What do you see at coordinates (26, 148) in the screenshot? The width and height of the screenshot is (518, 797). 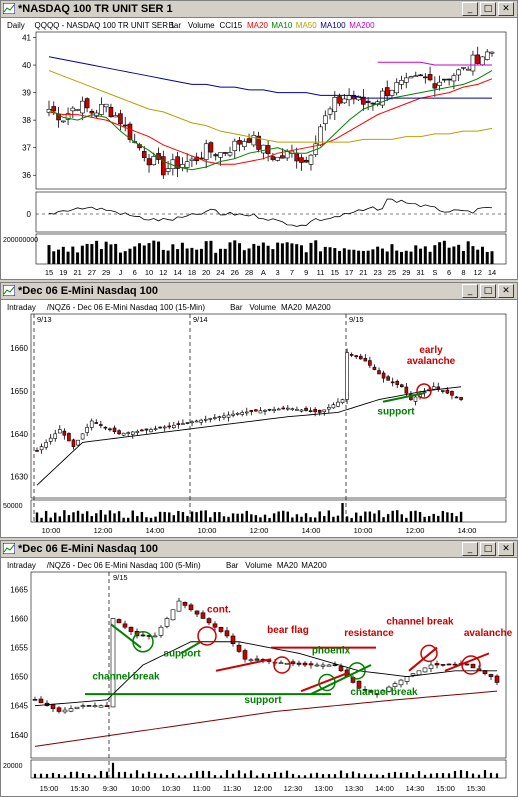 I see `y-tick-label: 37` at bounding box center [26, 148].